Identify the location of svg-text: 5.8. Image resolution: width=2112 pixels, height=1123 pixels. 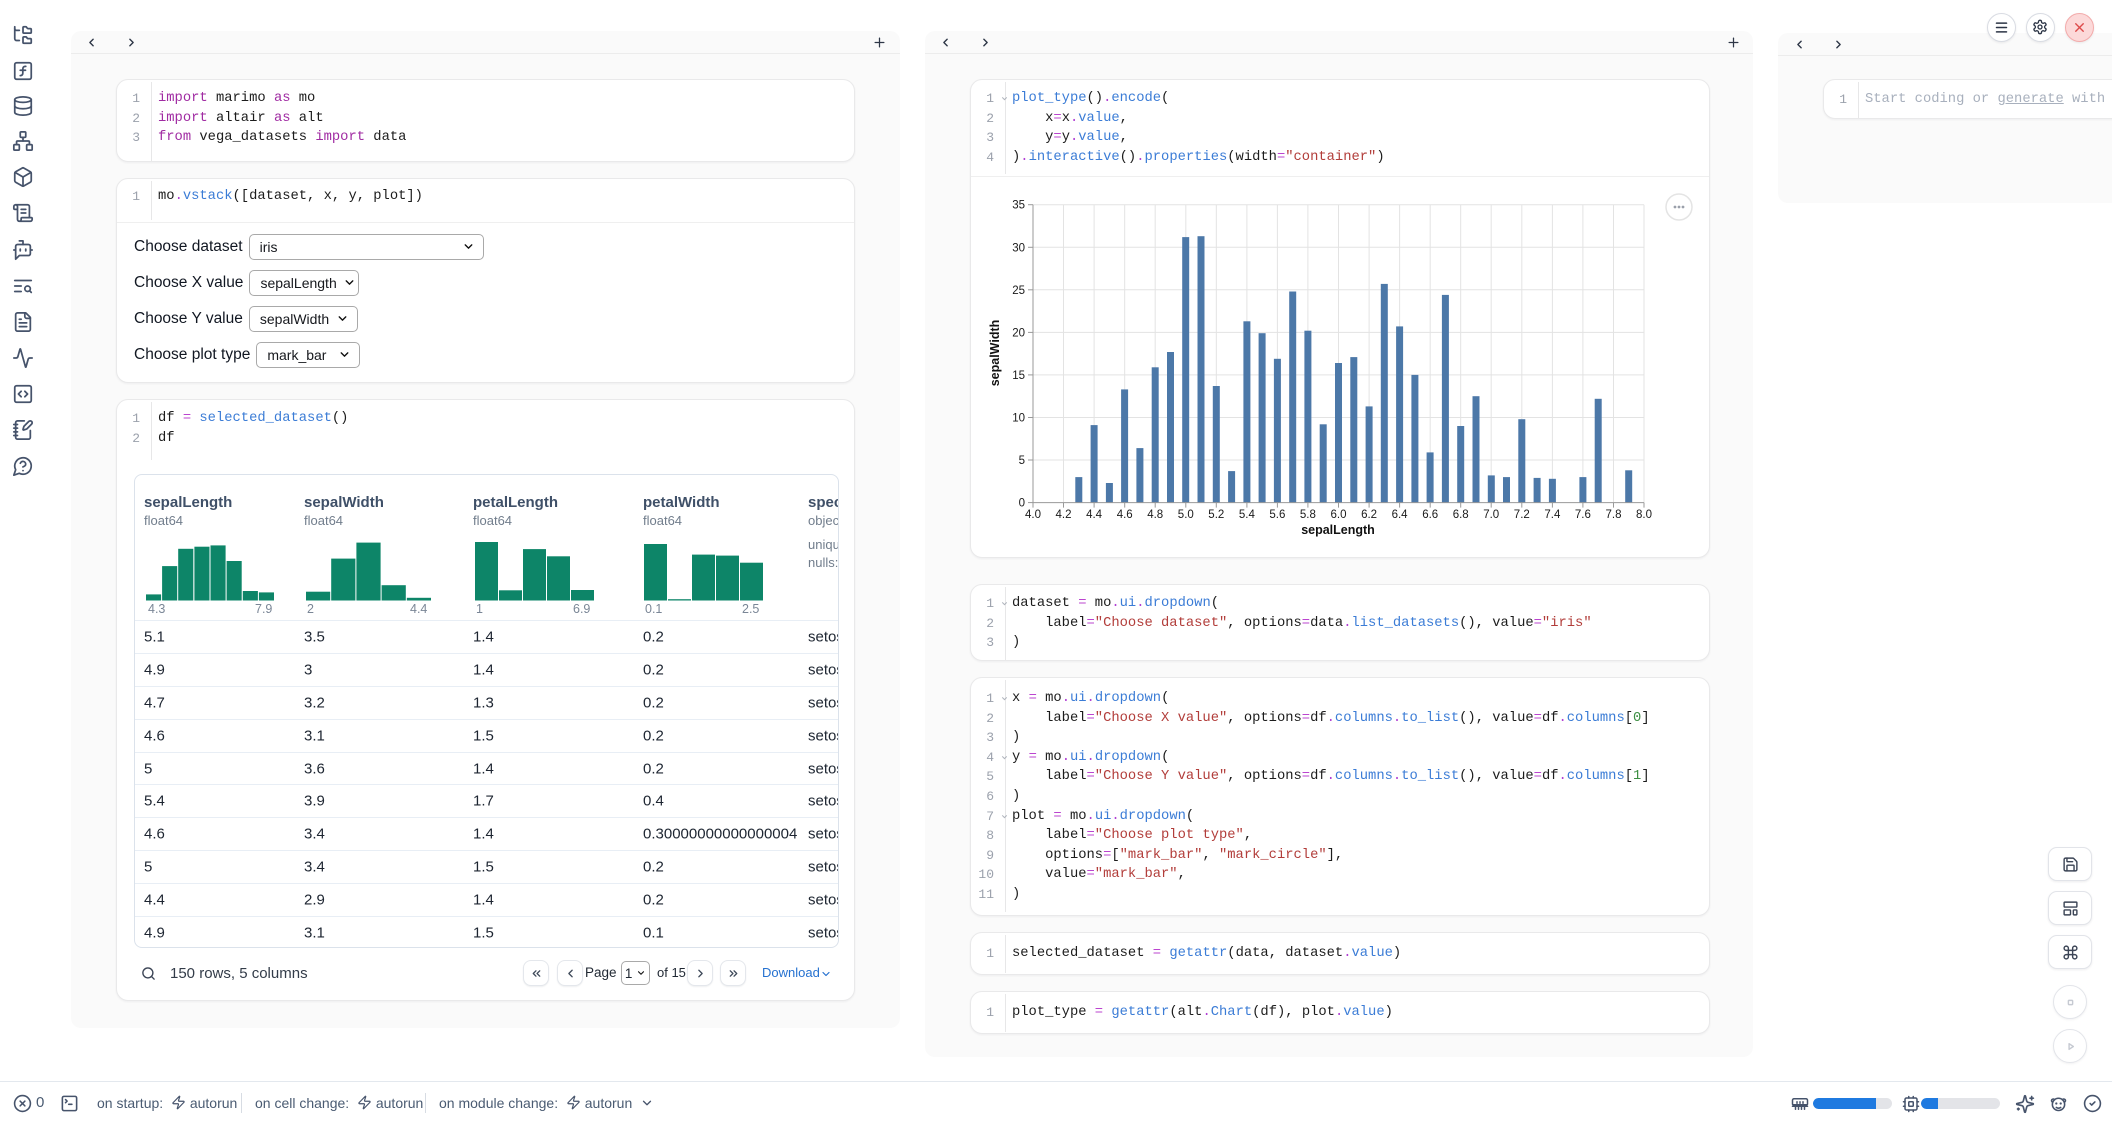
(1308, 515).